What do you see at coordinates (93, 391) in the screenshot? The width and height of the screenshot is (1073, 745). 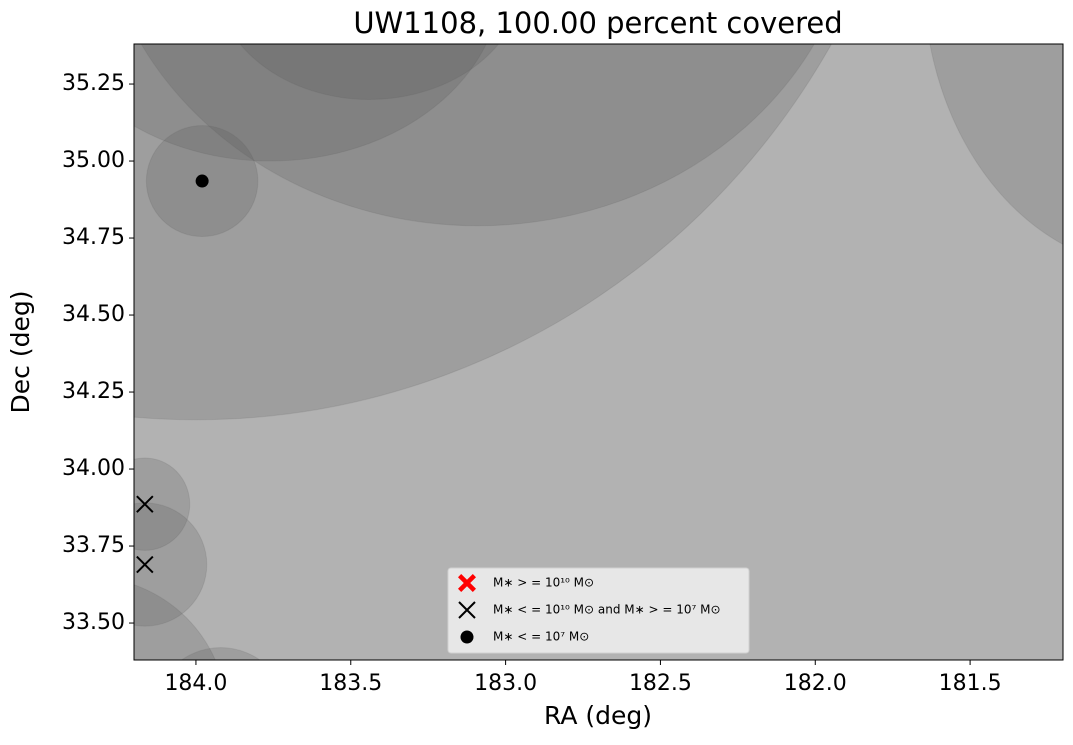 I see `y-tick-label: 34.25` at bounding box center [93, 391].